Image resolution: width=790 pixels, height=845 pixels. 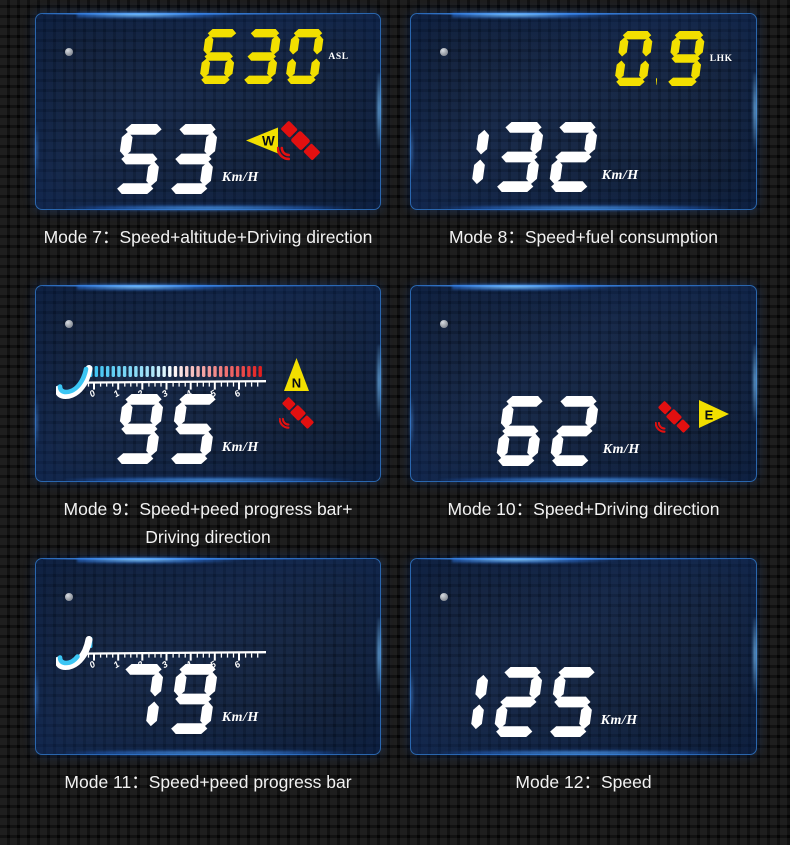 What do you see at coordinates (165, 393) in the screenshot?
I see `speed-scale-label: 3` at bounding box center [165, 393].